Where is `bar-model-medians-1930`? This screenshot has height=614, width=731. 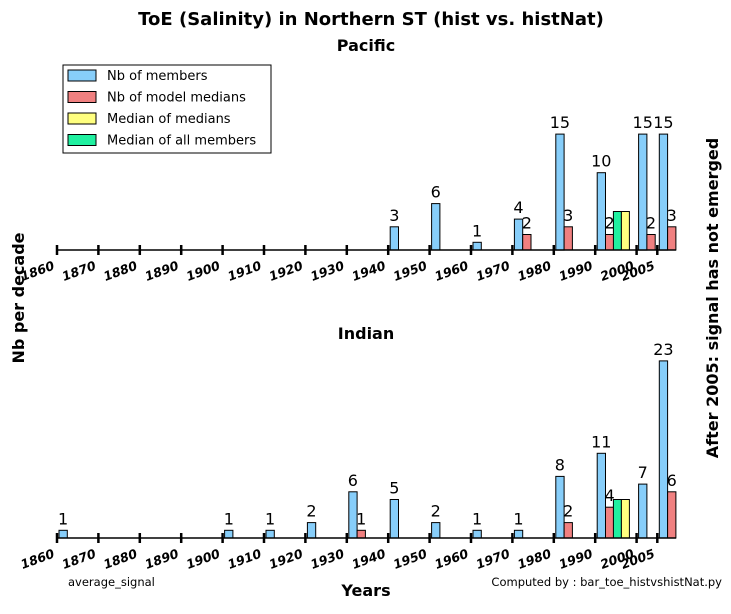
bar-model-medians-1930 is located at coordinates (361, 534).